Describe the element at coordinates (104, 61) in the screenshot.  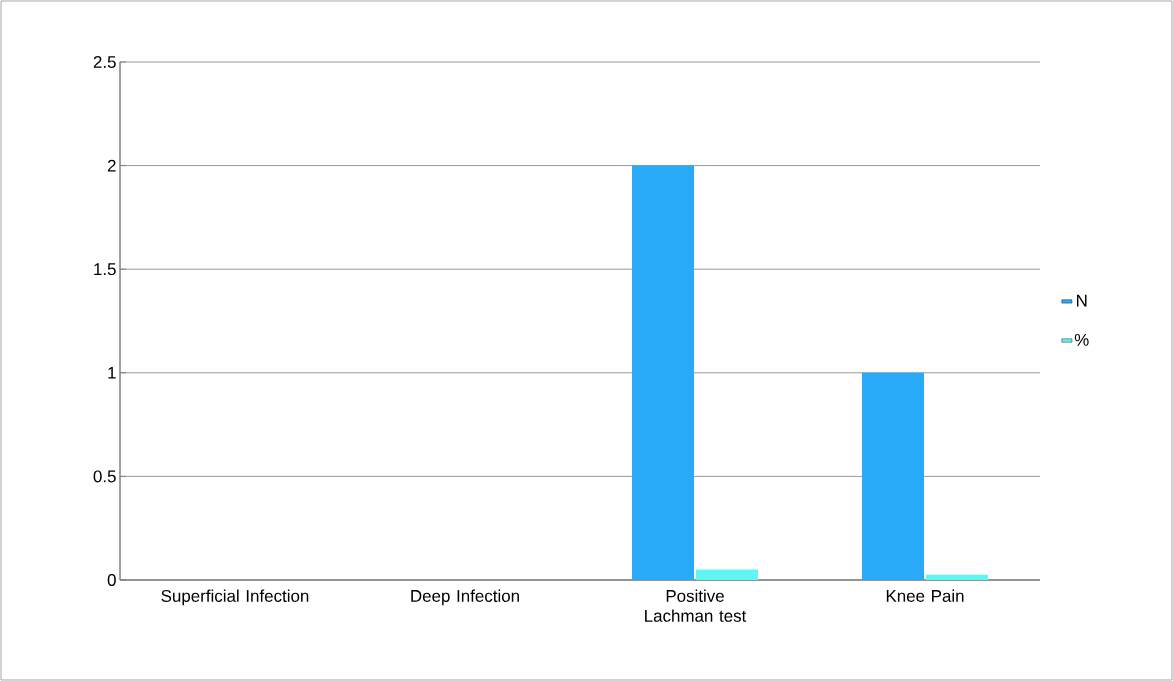
I see `y-tick-label: 2.5` at that location.